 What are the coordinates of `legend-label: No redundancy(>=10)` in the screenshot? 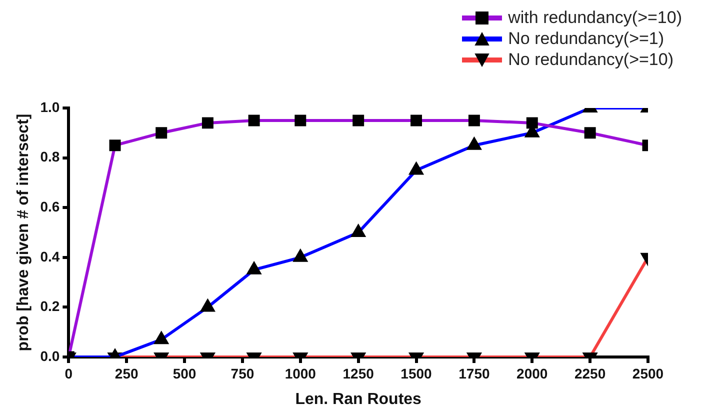 It's located at (591, 60).